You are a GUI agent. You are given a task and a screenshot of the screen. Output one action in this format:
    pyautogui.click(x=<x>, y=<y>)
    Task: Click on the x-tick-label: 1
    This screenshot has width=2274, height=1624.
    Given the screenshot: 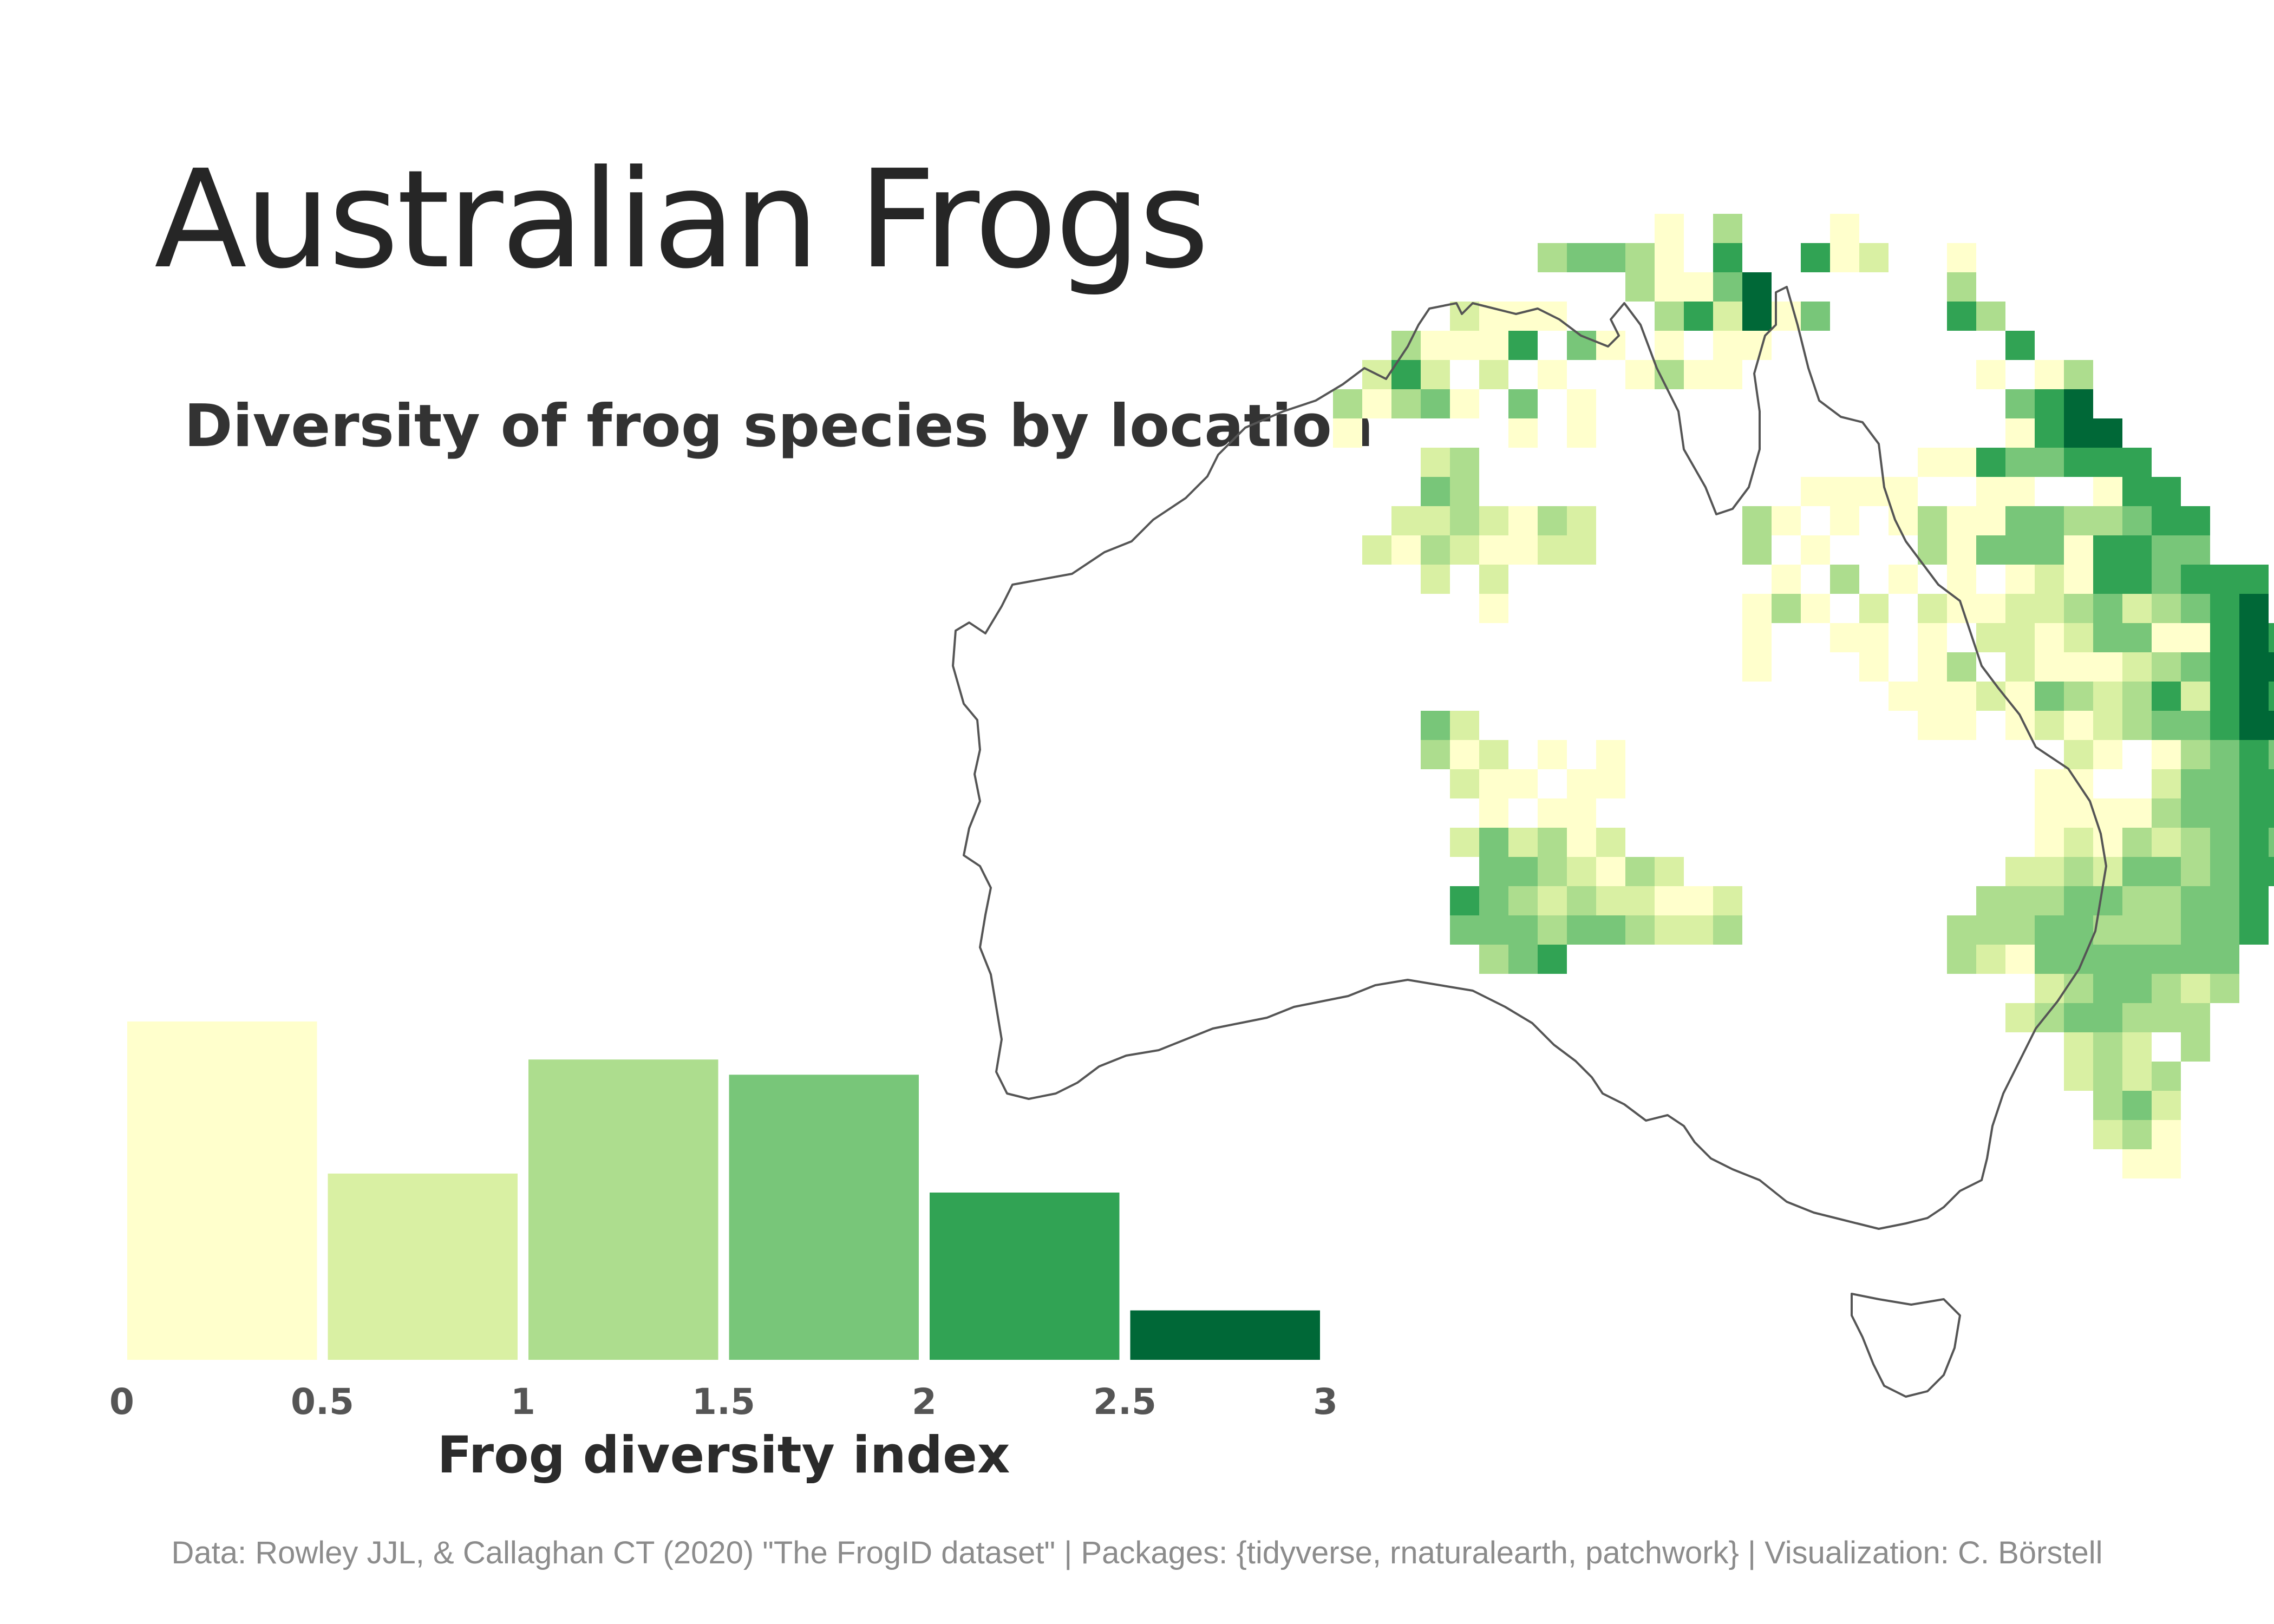 What is the action you would take?
    pyautogui.click(x=523, y=1402)
    